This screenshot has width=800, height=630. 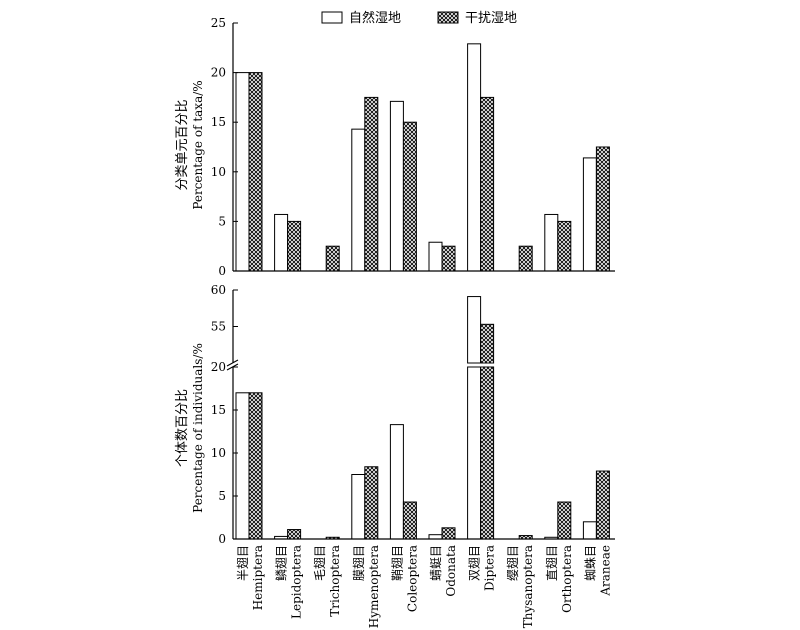 I want to click on bottom-y-tick-label: 60, so click(x=218, y=290).